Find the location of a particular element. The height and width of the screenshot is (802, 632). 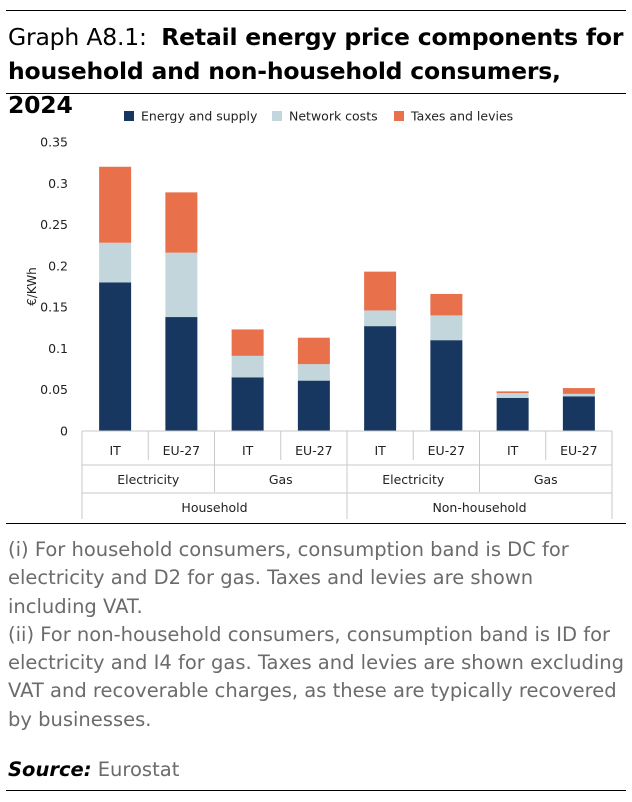

title-rule is located at coordinates (316, 93).